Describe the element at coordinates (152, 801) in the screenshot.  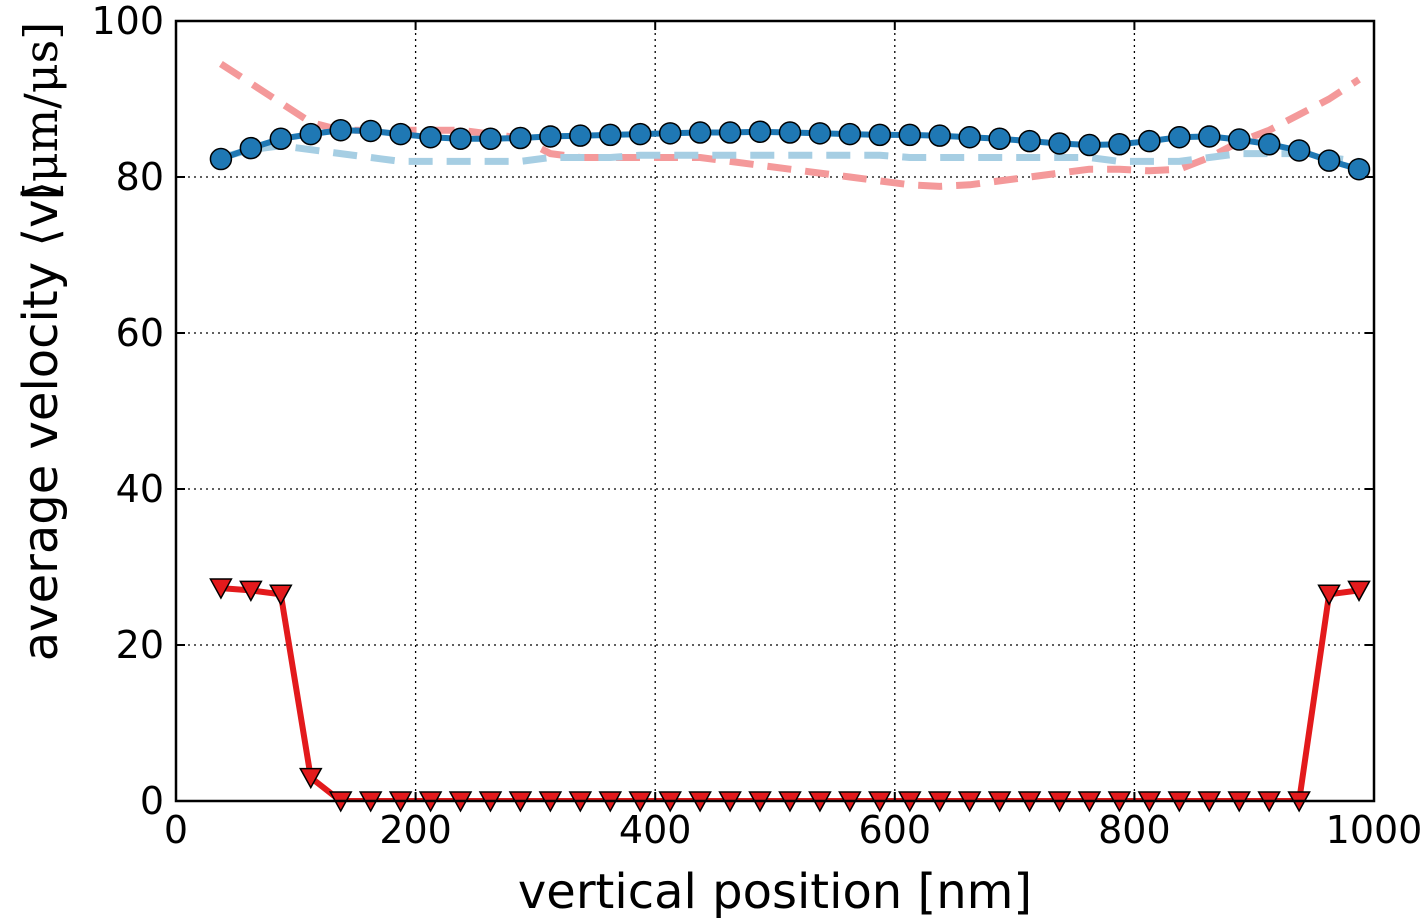
I see `y-tick-label: 0` at that location.